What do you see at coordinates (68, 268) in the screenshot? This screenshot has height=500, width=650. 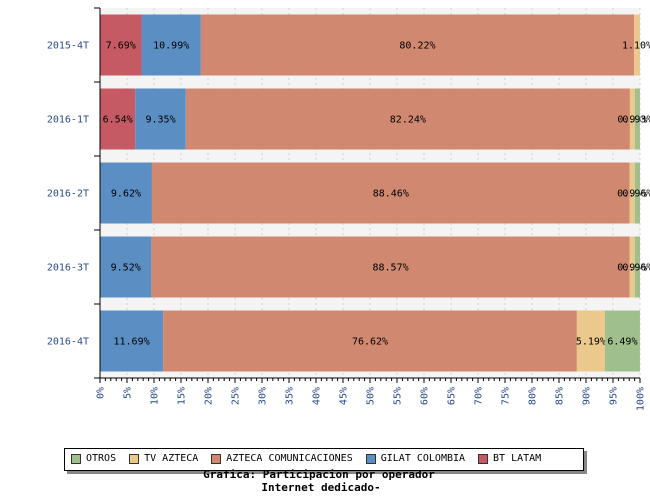 I see `category-label: 2016-3T` at bounding box center [68, 268].